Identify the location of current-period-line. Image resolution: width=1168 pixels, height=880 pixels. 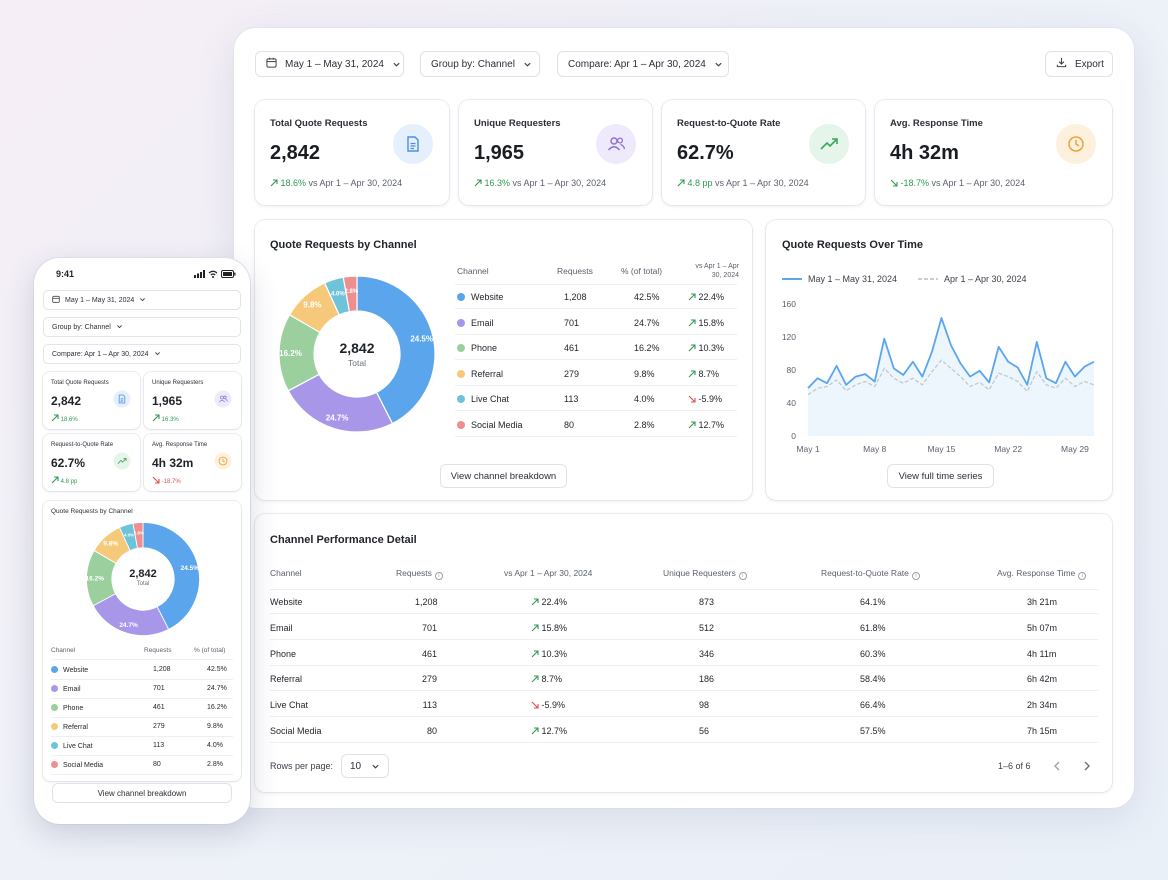
(951, 353).